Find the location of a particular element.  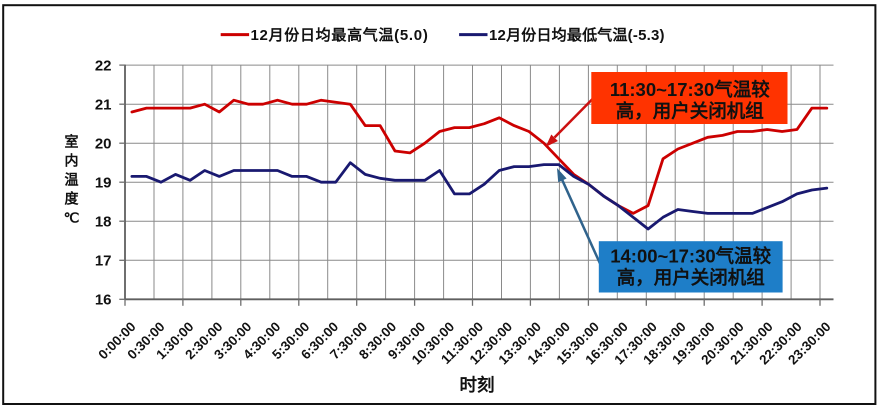

svg-text: 12月份日均最低气温(-5.3) is located at coordinates (577, 35).